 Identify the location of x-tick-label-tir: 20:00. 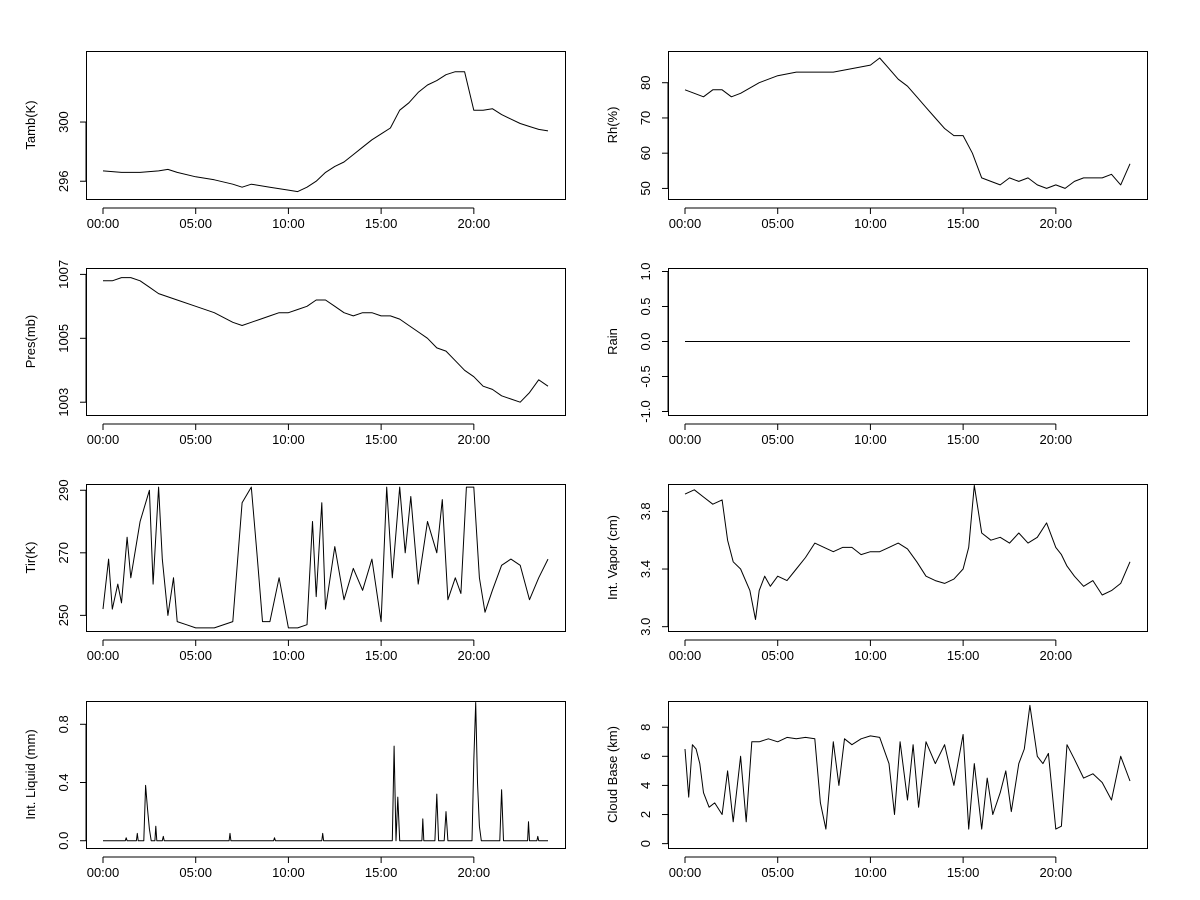
(474, 655).